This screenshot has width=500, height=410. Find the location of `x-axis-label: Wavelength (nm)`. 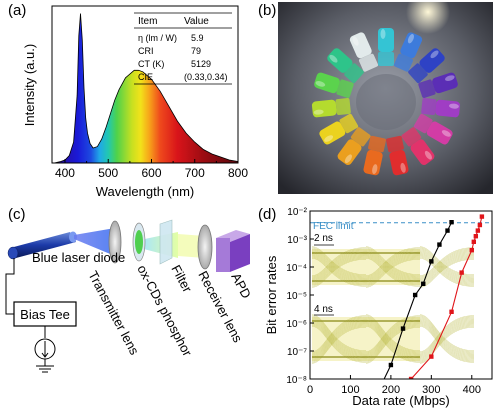

x-axis-label: Wavelength (nm) is located at coordinates (145, 191).